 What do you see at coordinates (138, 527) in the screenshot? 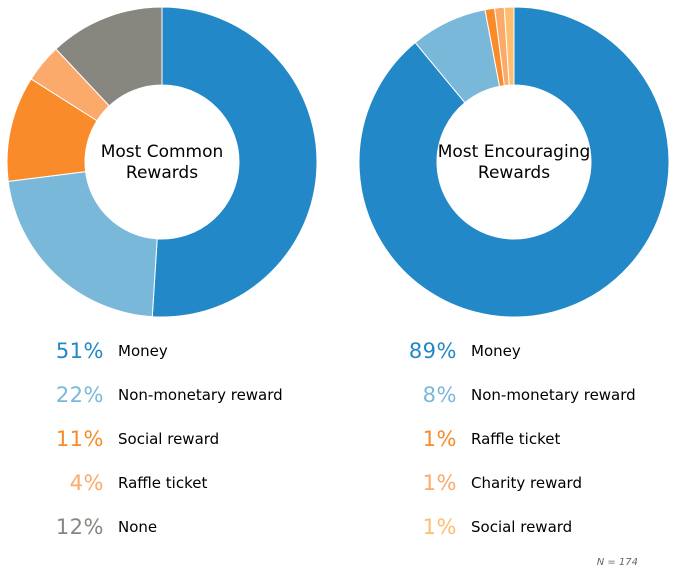
I see `legend-label: None` at bounding box center [138, 527].